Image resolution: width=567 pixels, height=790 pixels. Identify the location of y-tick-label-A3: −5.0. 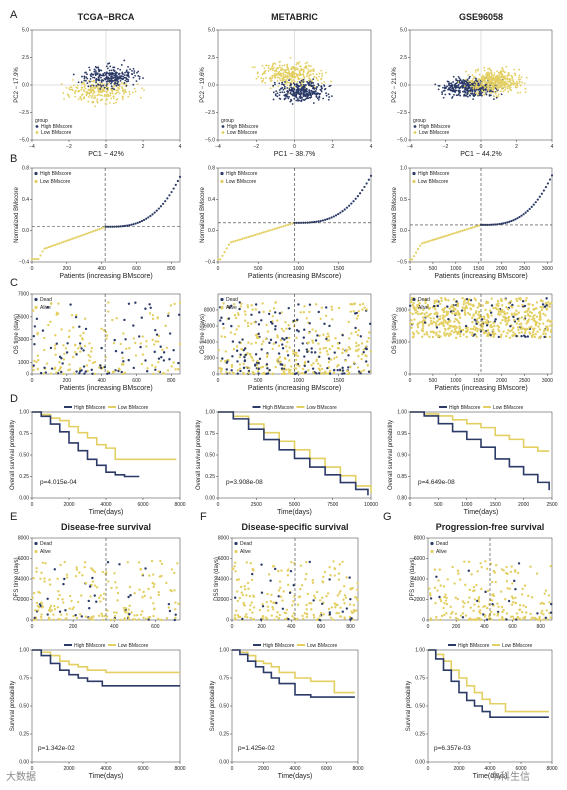
(402, 141).